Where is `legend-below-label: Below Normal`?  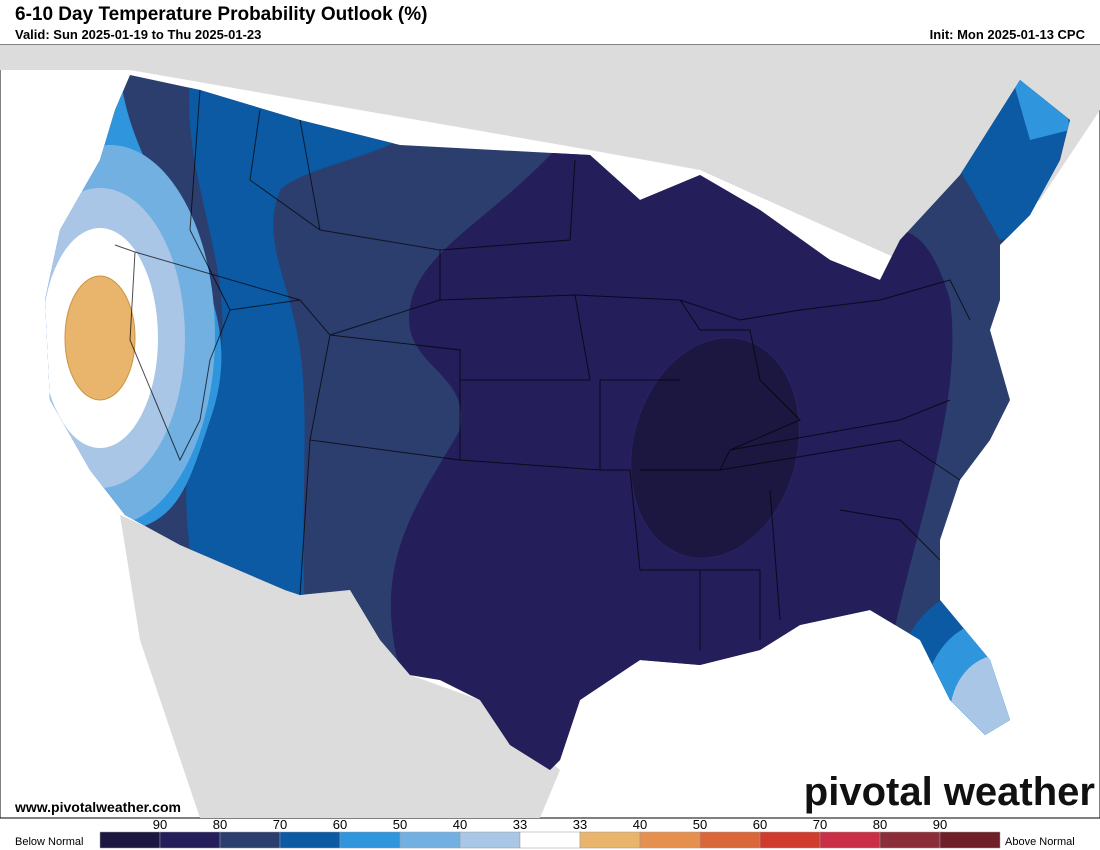 legend-below-label: Below Normal is located at coordinates (49, 842).